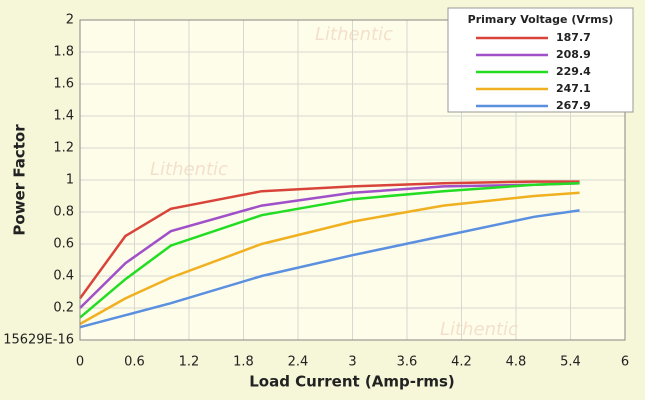 The height and width of the screenshot is (400, 645). What do you see at coordinates (573, 54) in the screenshot?
I see `legend-label: 208.9` at bounding box center [573, 54].